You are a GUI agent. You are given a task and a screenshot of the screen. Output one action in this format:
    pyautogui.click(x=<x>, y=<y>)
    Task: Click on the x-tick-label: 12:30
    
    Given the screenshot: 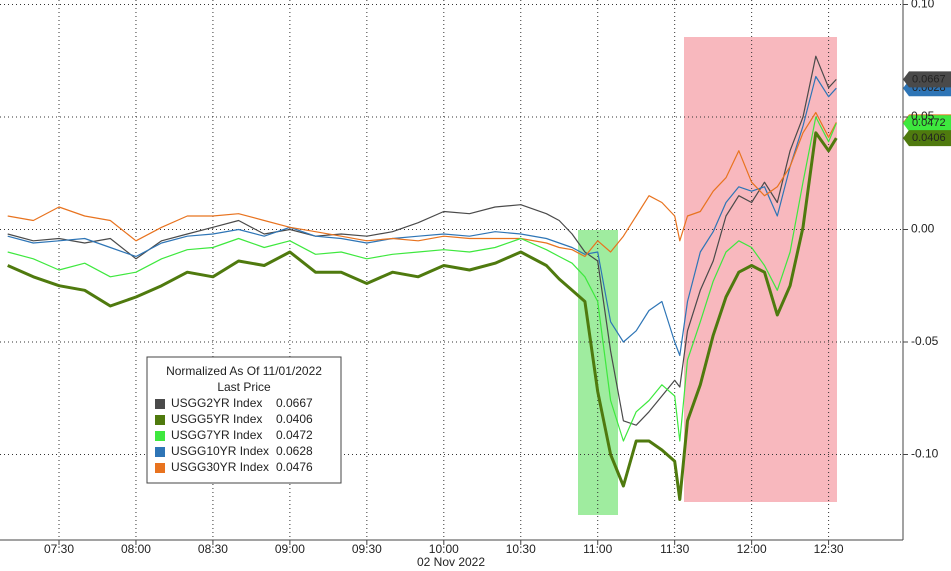 What is the action you would take?
    pyautogui.click(x=829, y=549)
    